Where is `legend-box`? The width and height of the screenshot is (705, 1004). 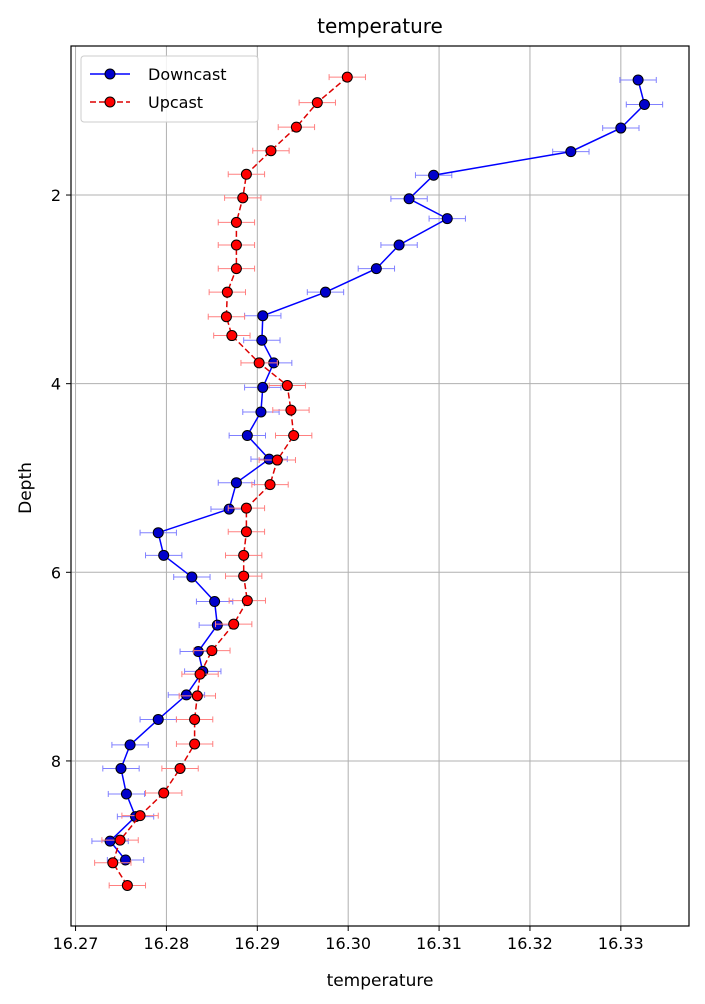
legend-box is located at coordinates (169, 89).